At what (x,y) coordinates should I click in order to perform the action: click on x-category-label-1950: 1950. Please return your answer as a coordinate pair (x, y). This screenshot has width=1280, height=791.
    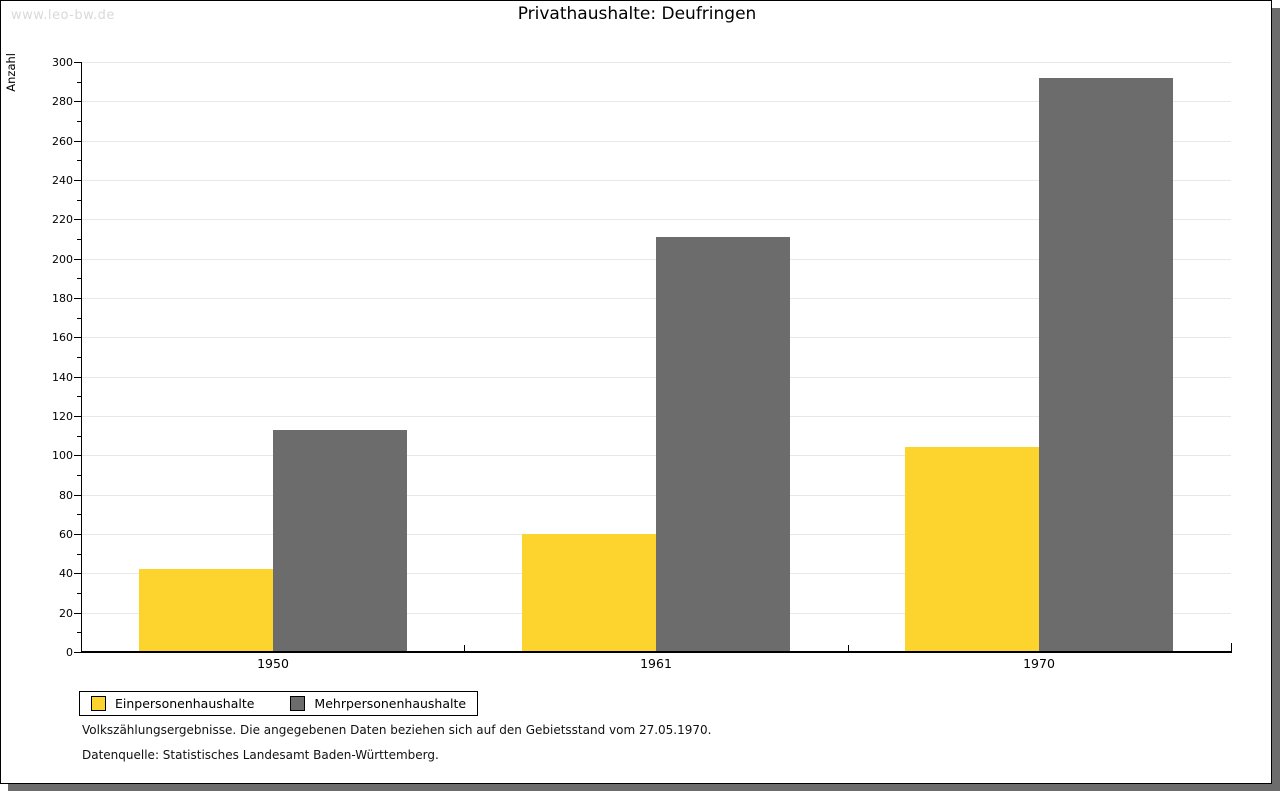
    Looking at the image, I should click on (273, 663).